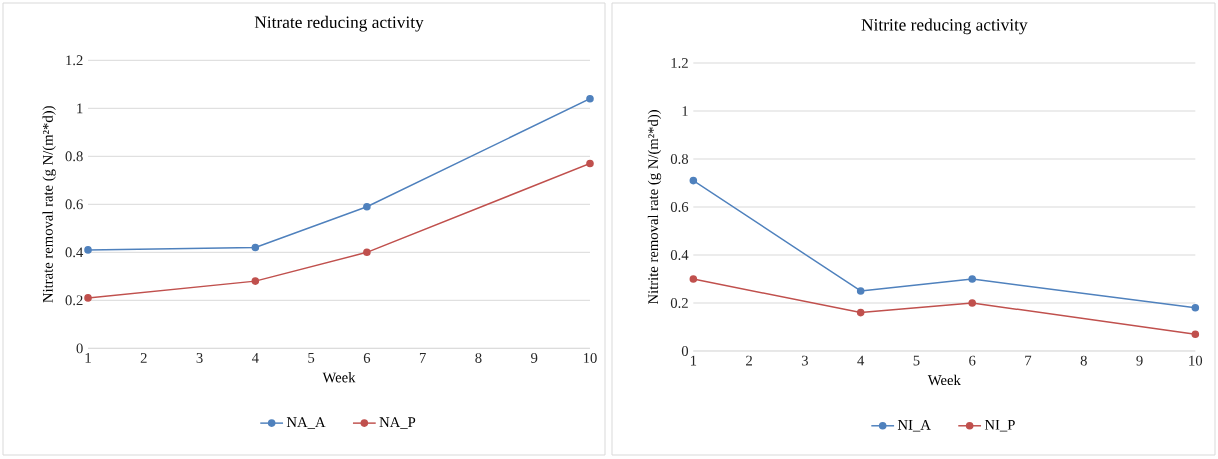 This screenshot has height=459, width=1218. I want to click on chart-title: Nitrite reducing activity, so click(944, 26).